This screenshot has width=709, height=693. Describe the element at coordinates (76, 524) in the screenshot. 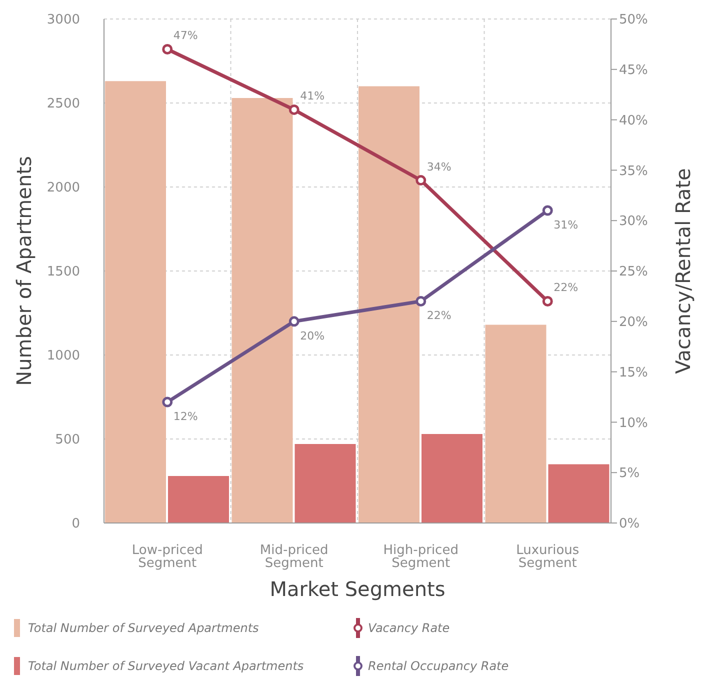

I see `y-tick-label: 0` at that location.